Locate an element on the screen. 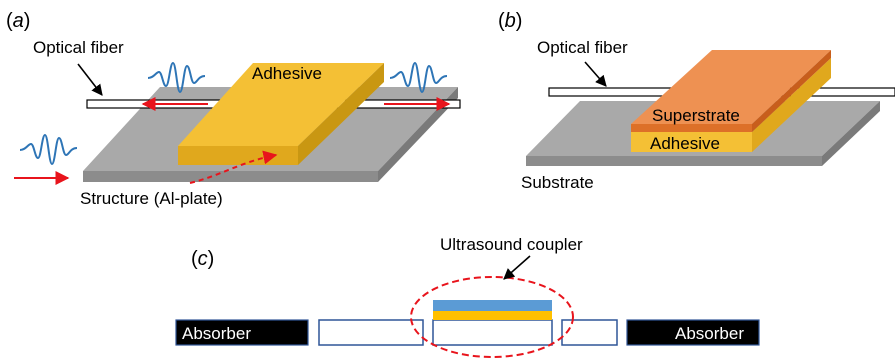 The height and width of the screenshot is (358, 895). superstrate-side is located at coordinates (791, 91).